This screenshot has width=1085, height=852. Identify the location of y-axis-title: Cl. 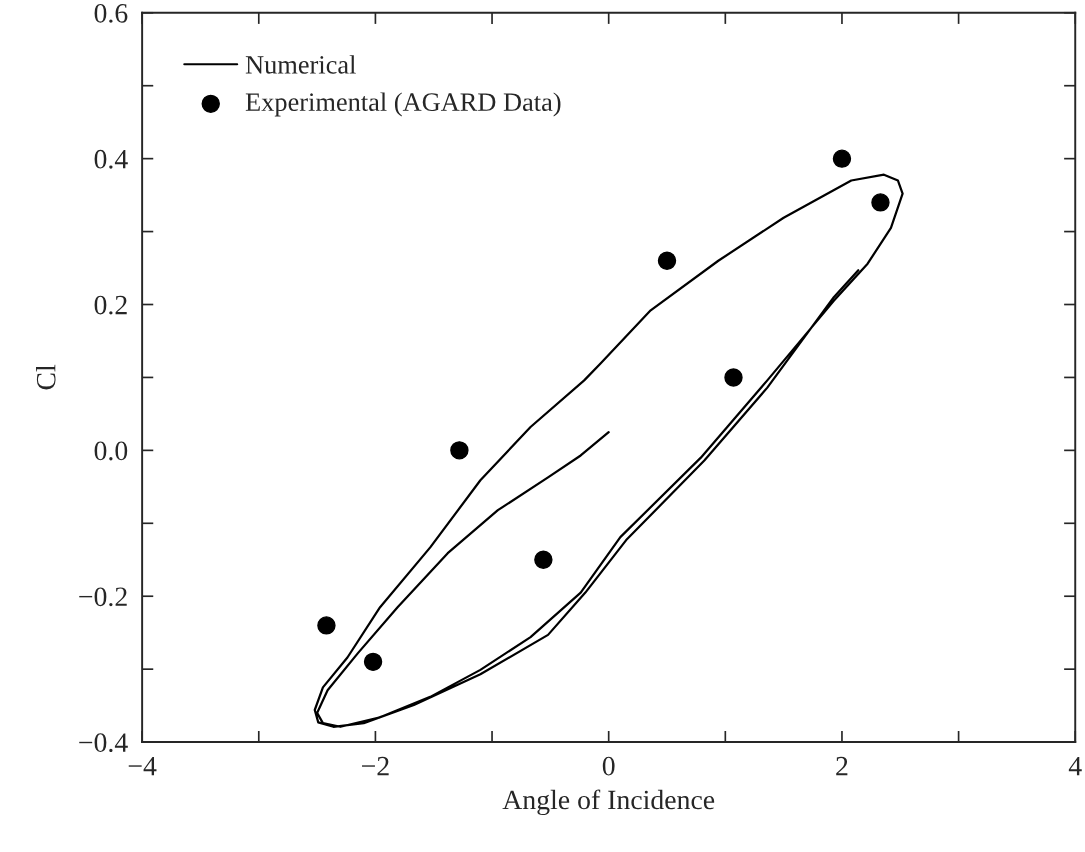
(46, 377).